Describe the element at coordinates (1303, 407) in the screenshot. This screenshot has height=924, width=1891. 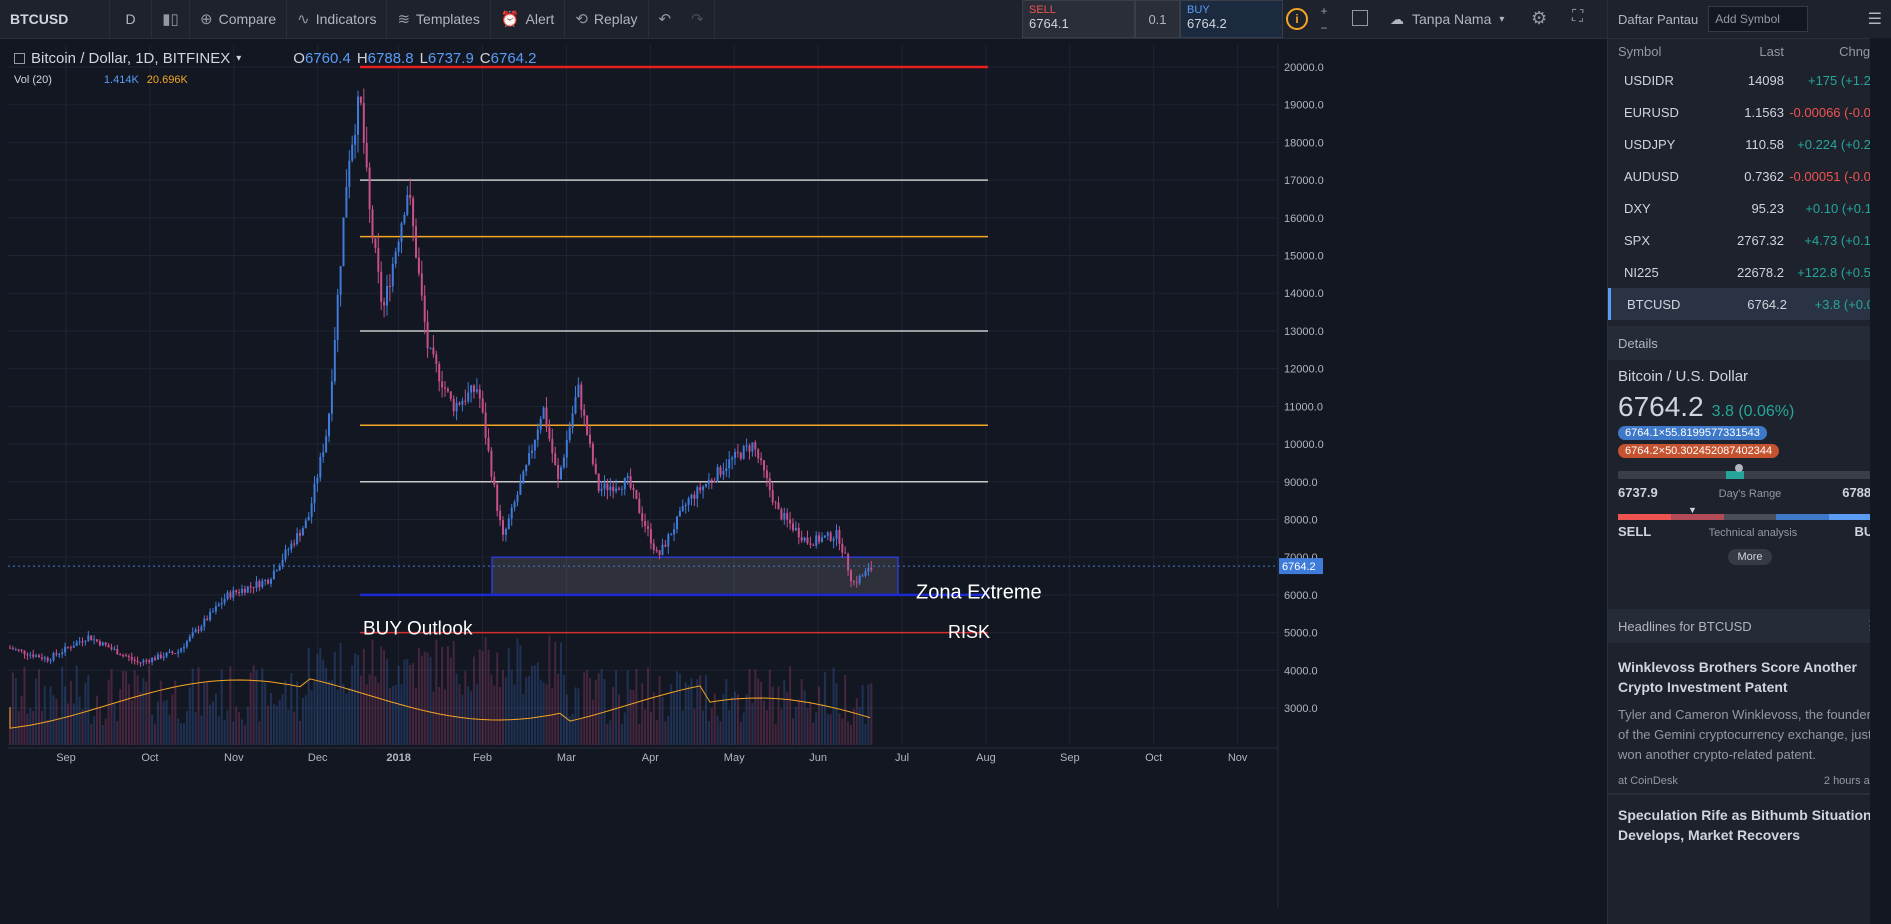
I see `y-tick-label: 11000.0` at that location.